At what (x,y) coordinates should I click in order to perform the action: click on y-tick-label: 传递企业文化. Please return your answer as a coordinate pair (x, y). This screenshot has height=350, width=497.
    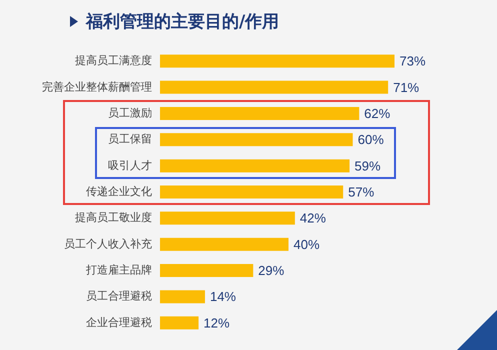
    Looking at the image, I should click on (119, 191).